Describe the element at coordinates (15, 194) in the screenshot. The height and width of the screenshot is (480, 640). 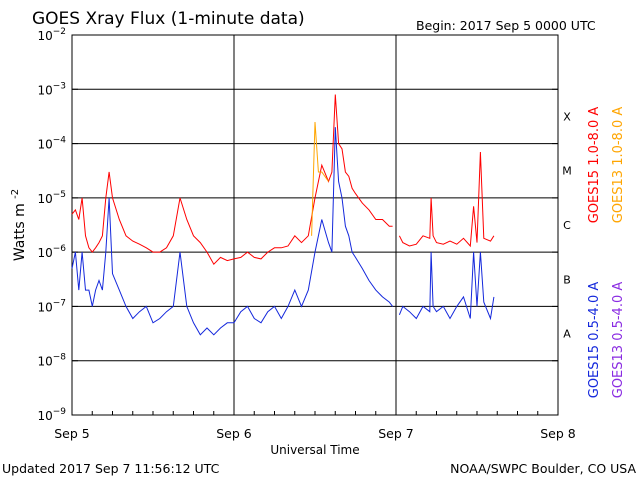
I see `y-axis-label-exponent: -2` at that location.